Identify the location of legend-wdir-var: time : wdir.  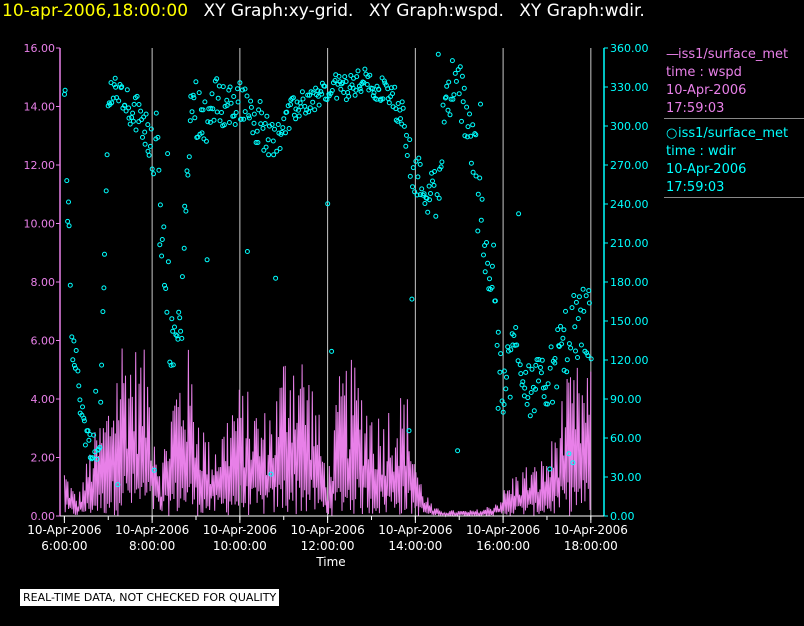
(701, 151).